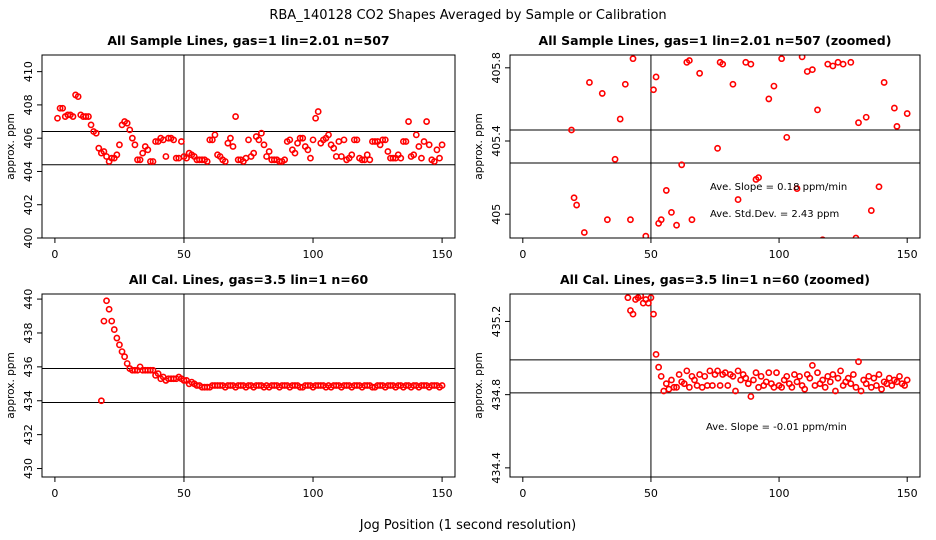 The height and width of the screenshot is (540, 936). Describe the element at coordinates (739, 146) in the screenshot. I see `series-points` at that location.